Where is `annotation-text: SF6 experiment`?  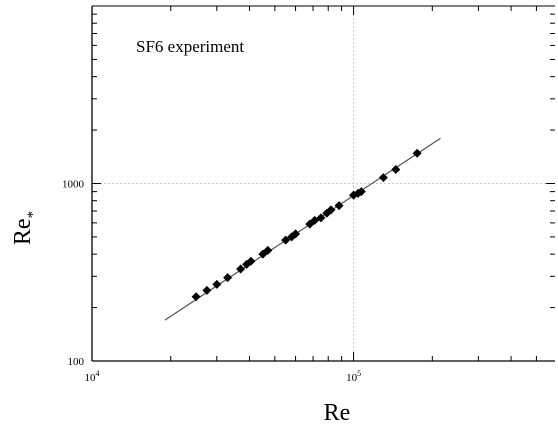
annotation-text: SF6 experiment is located at coordinates (190, 46).